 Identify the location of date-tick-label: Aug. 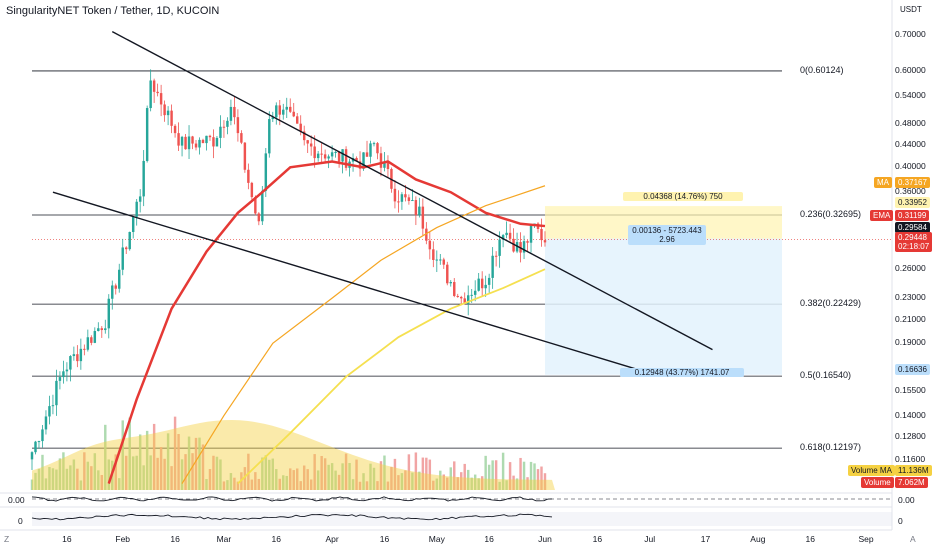
(758, 539).